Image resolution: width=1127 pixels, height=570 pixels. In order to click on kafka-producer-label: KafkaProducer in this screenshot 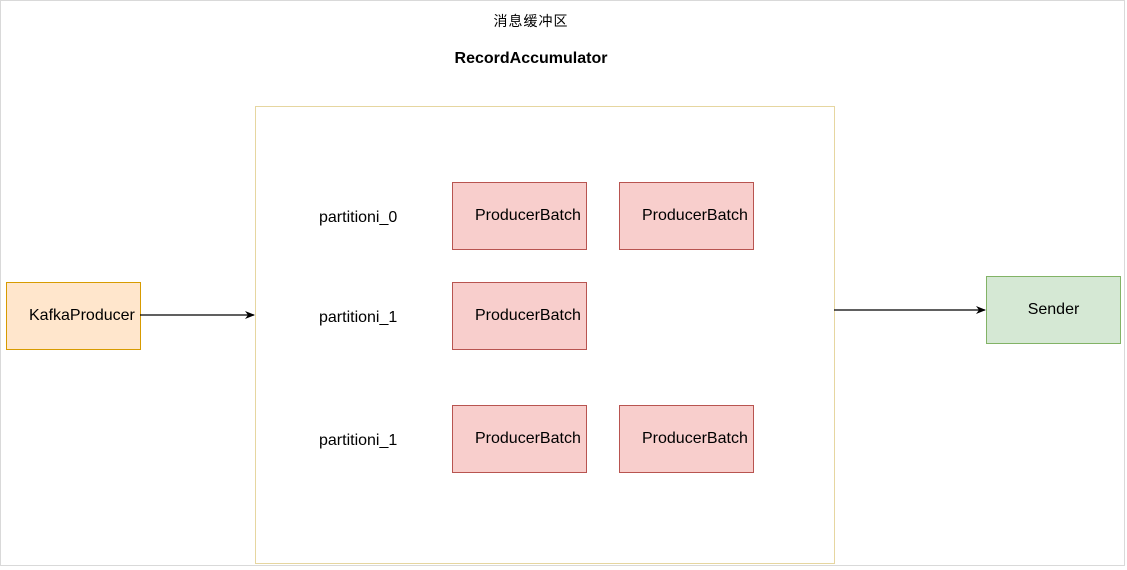, I will do `click(82, 315)`.